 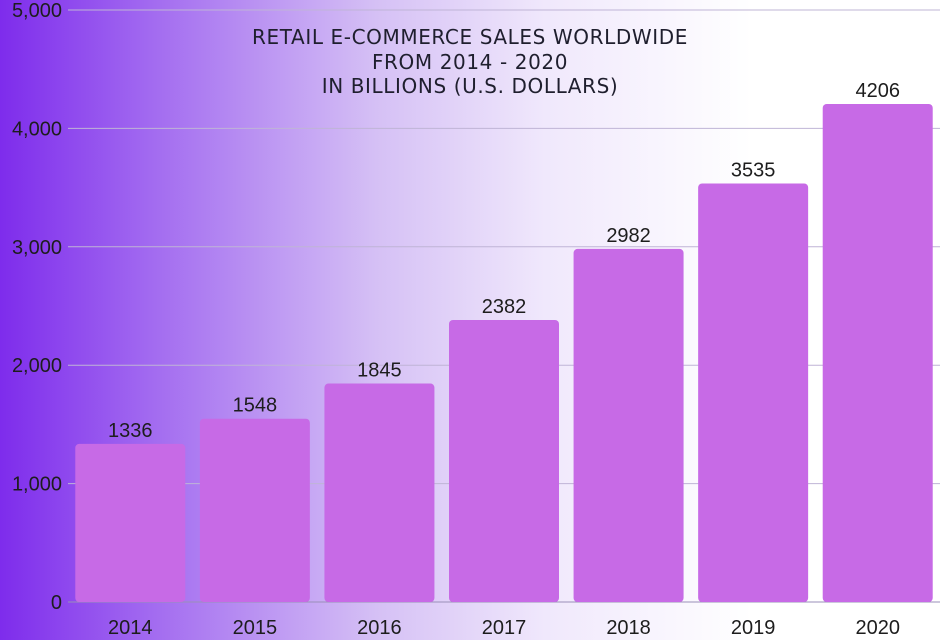 What do you see at coordinates (37, 129) in the screenshot?
I see `y-tick-label: 4,000` at bounding box center [37, 129].